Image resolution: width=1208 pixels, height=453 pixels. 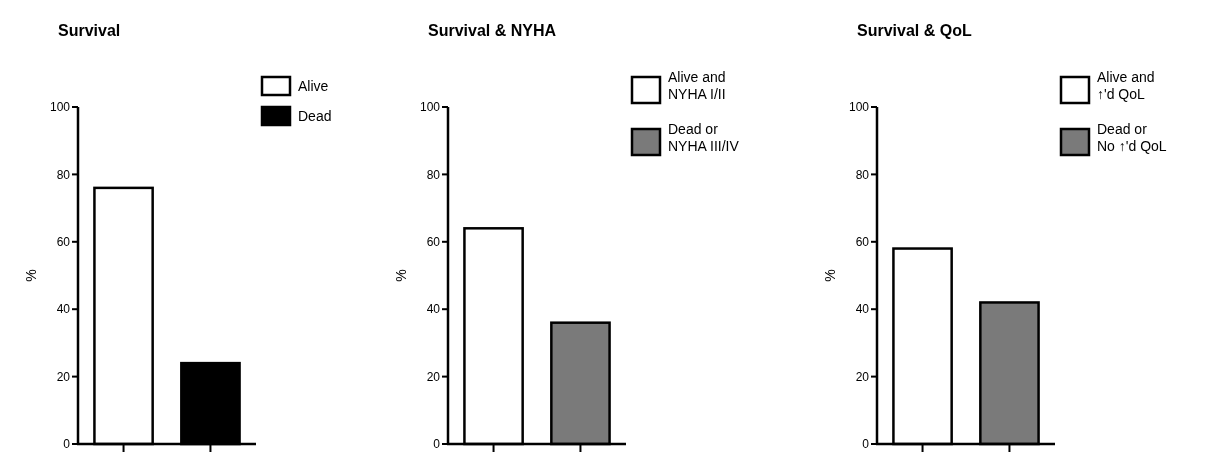 What do you see at coordinates (699, 85) in the screenshot?
I see `legend-label: Alive and NYHA I/II` at bounding box center [699, 85].